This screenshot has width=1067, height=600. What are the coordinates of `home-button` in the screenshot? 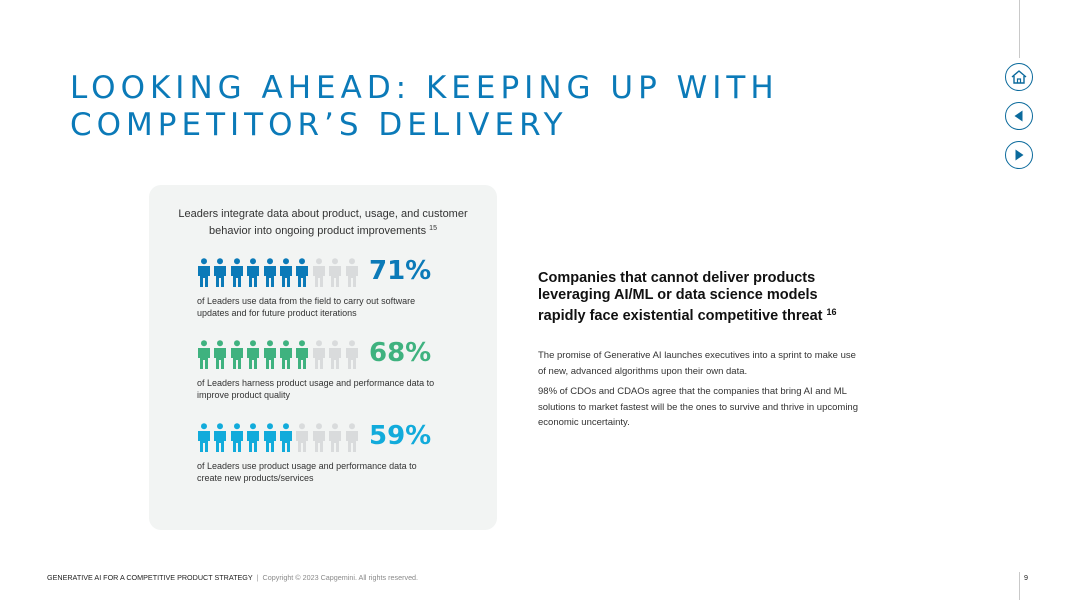 It's located at (1019, 77).